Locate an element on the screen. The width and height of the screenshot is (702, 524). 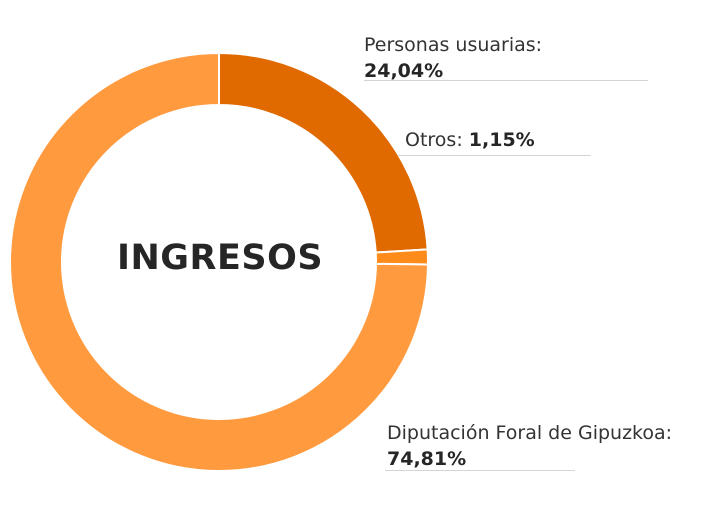
slice-value-otros: 1,15% is located at coordinates (501, 140).